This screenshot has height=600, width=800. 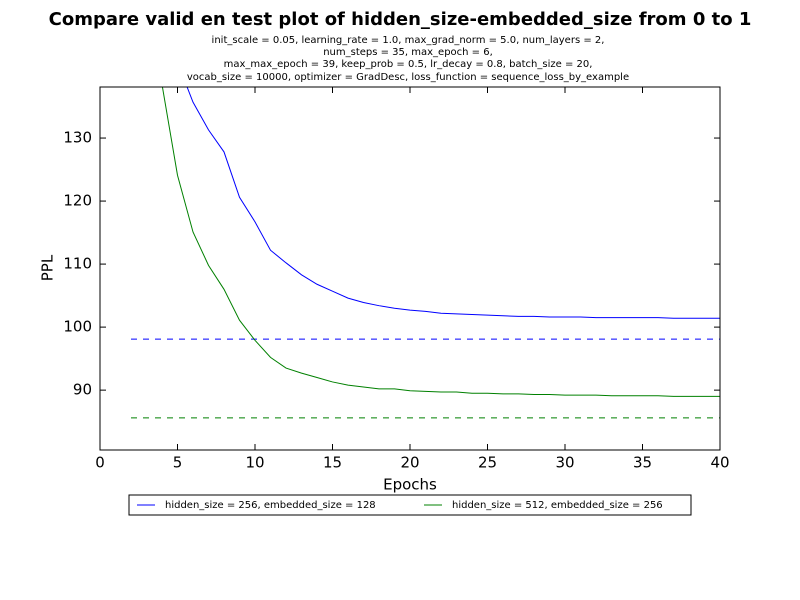 What do you see at coordinates (254, 463) in the screenshot?
I see `x-tick-label: 10` at bounding box center [254, 463].